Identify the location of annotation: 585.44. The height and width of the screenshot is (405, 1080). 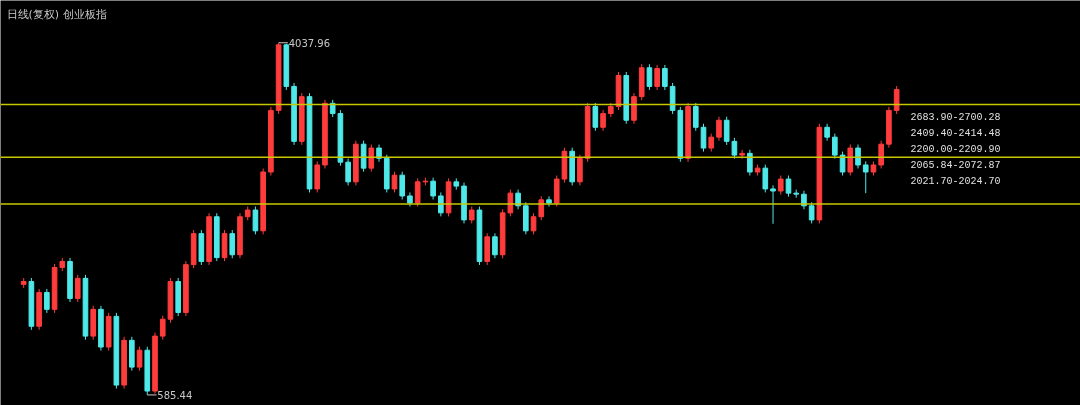
(175, 395).